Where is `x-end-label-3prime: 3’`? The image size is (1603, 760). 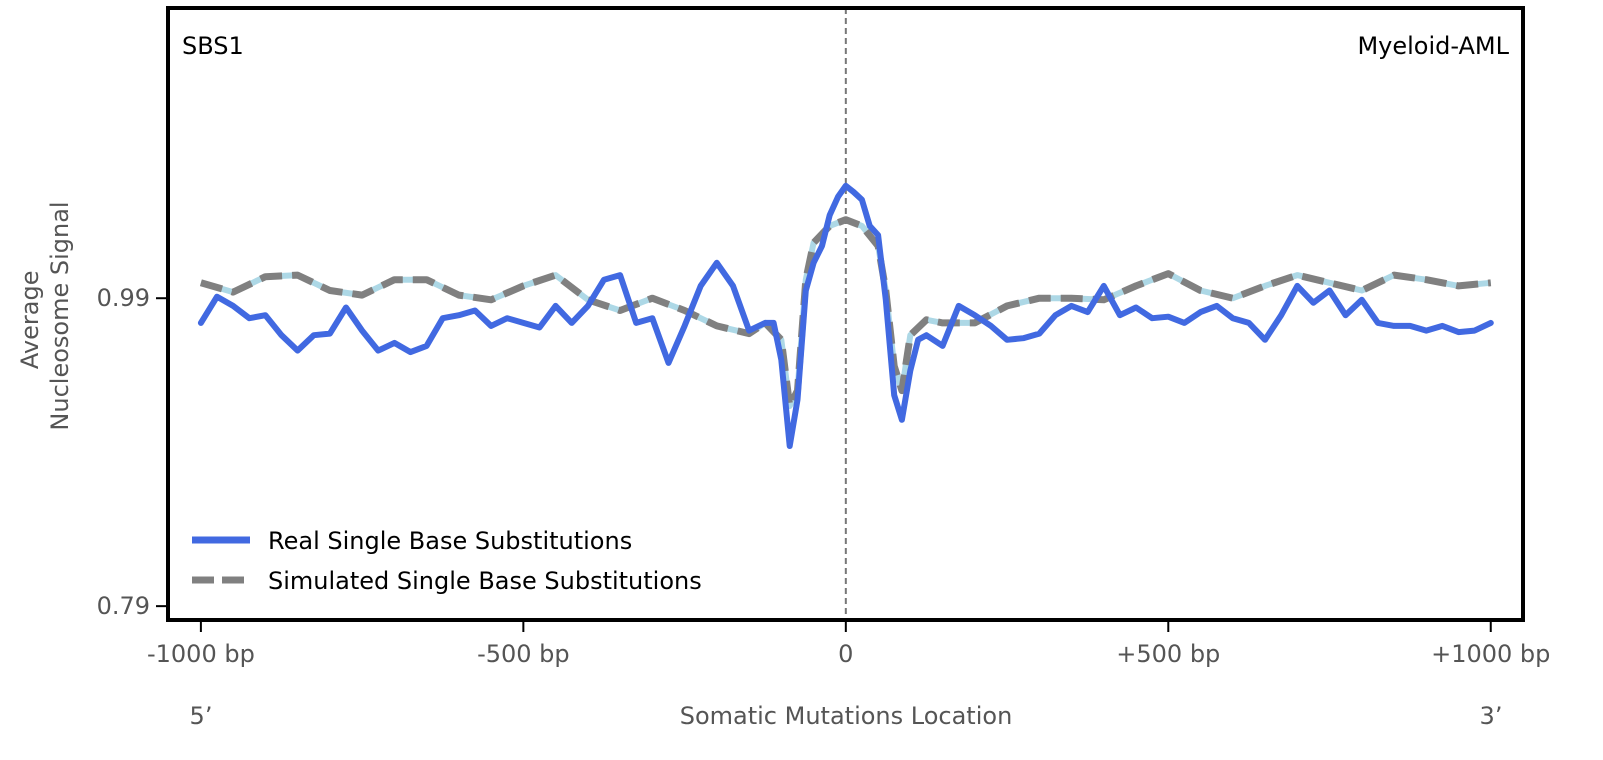
x-end-label-3prime: 3’ is located at coordinates (1491, 716).